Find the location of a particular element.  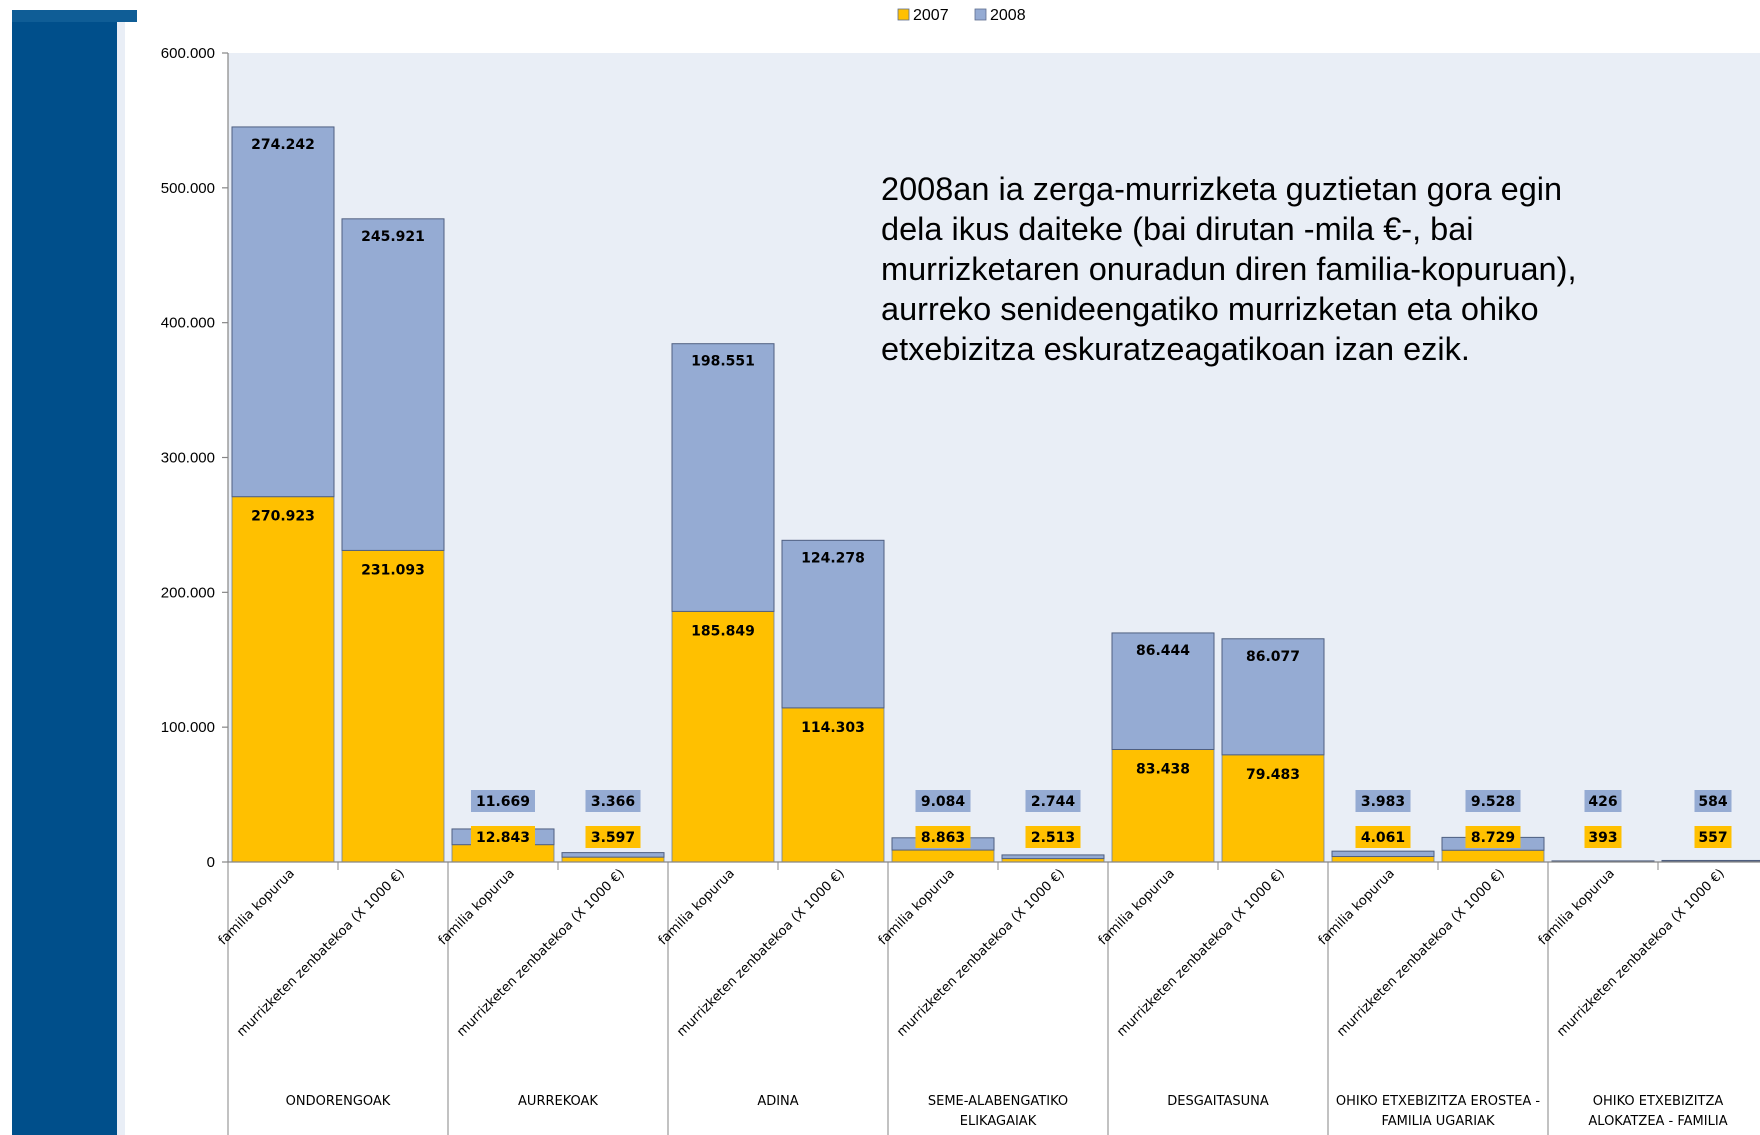

legend: 2007 2008 is located at coordinates (961, 15).